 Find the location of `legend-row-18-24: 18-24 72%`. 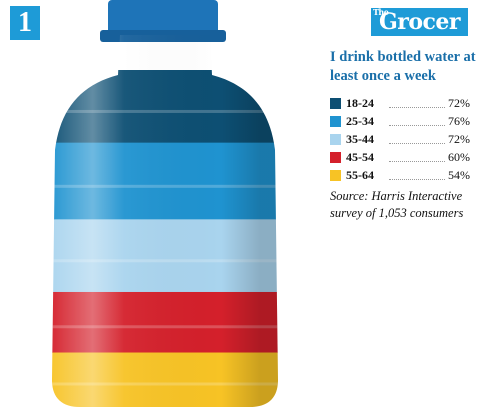

legend-row-18-24: 18-24 72% is located at coordinates (400, 103).